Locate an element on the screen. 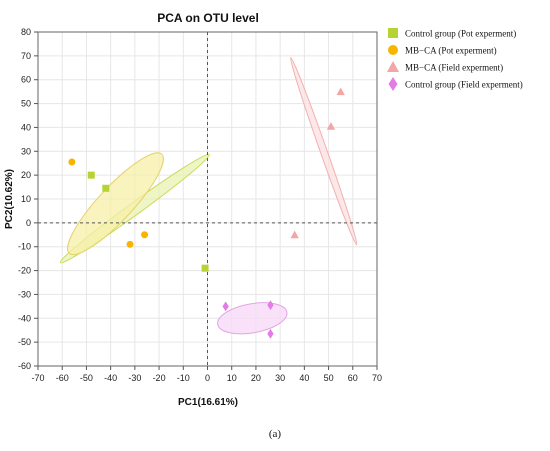 The image size is (550, 451). y-tick-label: -20 is located at coordinates (24, 271).